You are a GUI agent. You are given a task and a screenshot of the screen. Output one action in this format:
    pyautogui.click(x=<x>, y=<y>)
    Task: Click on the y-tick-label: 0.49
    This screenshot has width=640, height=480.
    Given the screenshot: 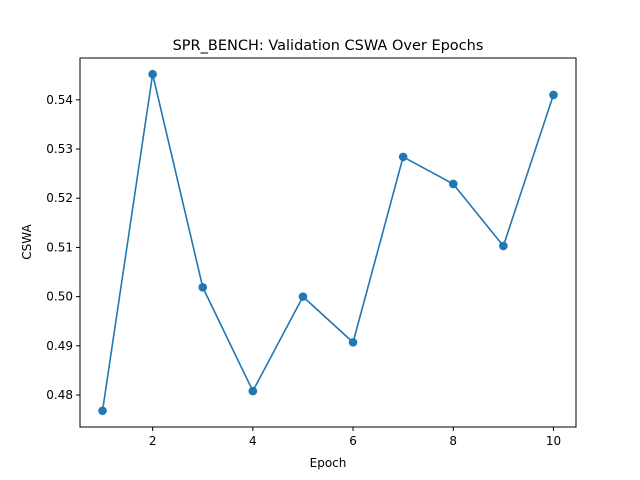 What is the action you would take?
    pyautogui.click(x=59, y=346)
    